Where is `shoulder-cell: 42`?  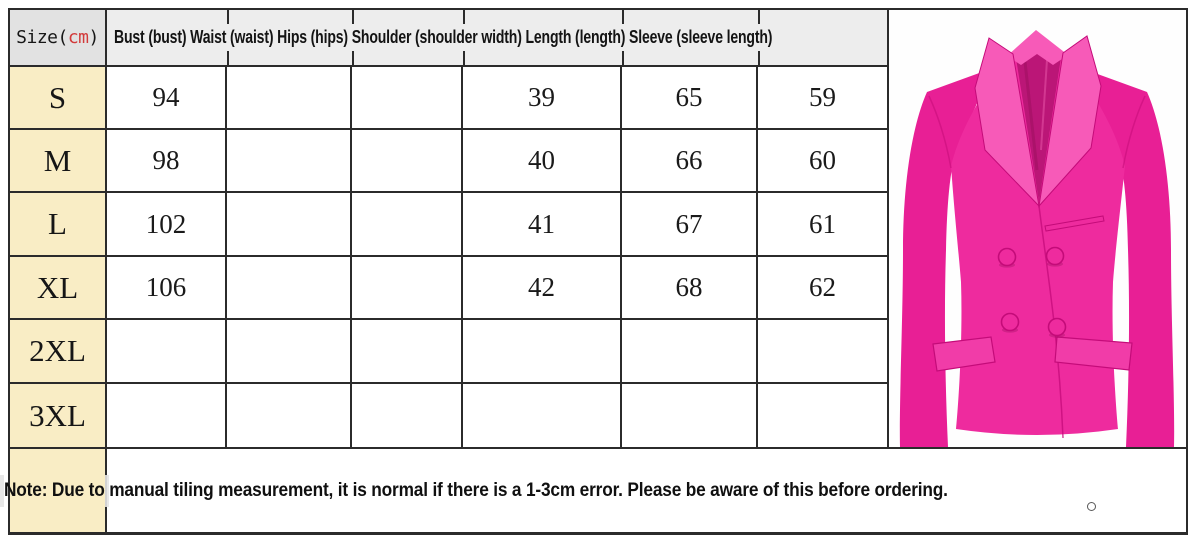 shoulder-cell: 42 is located at coordinates (542, 288).